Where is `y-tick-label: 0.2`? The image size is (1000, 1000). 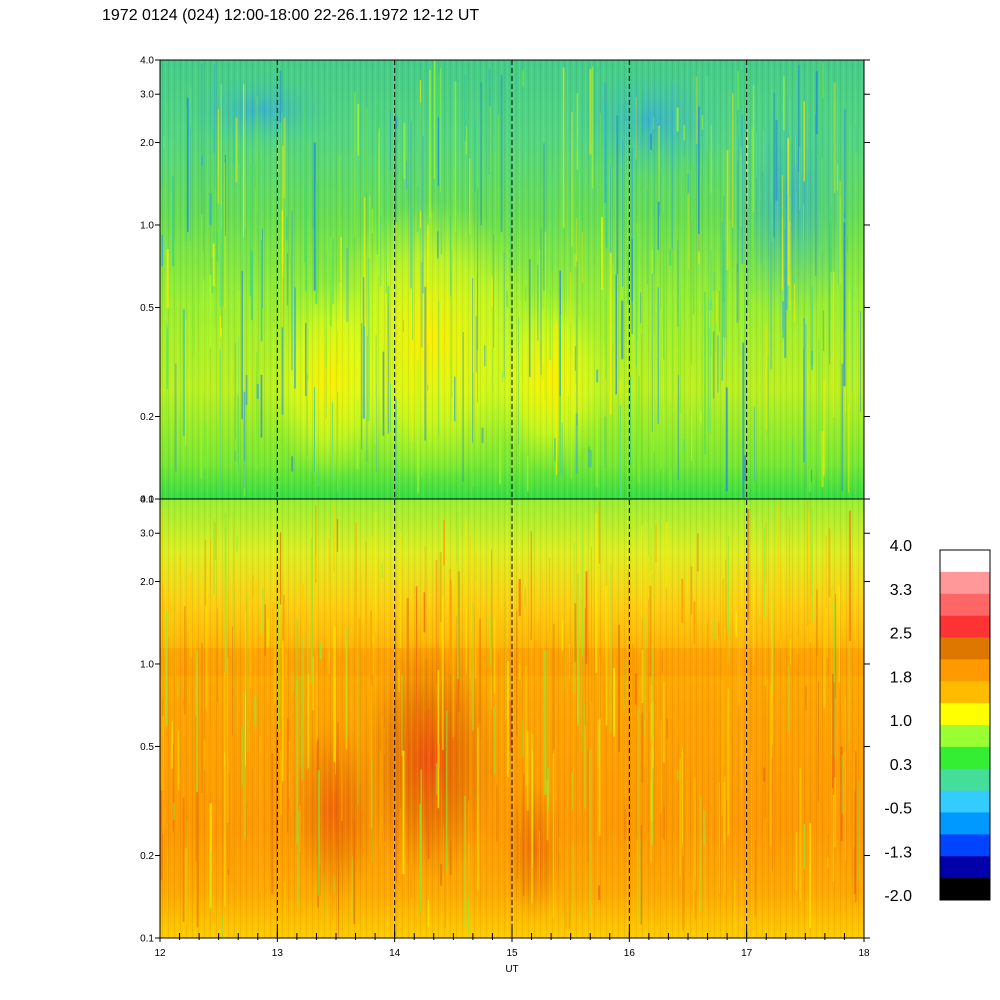 y-tick-label: 0.2 is located at coordinates (147, 417).